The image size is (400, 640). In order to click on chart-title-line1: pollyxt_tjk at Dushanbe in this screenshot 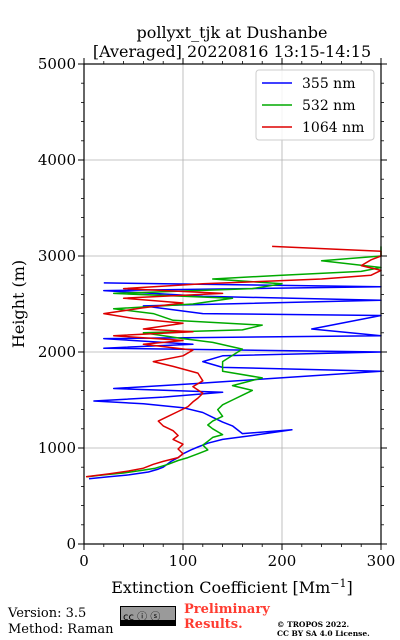, I will do `click(231, 32)`.